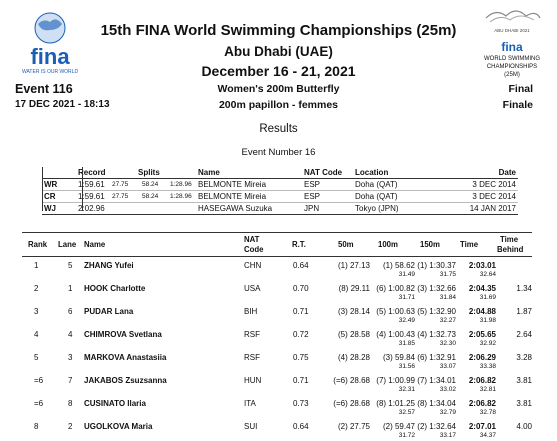  What do you see at coordinates (115, 403) in the screenshot?
I see `result-name: CUSINATO Ilaria` at bounding box center [115, 403].